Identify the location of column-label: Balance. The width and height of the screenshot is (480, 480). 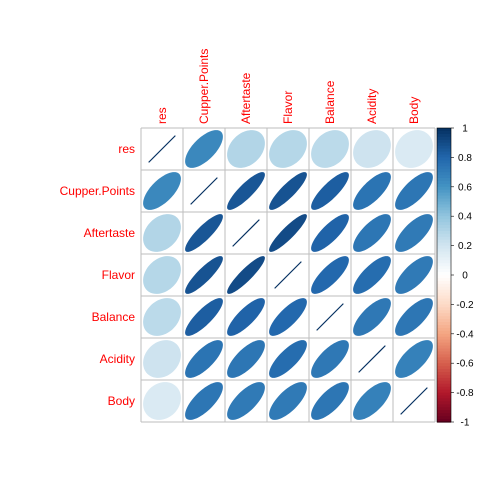
(330, 102).